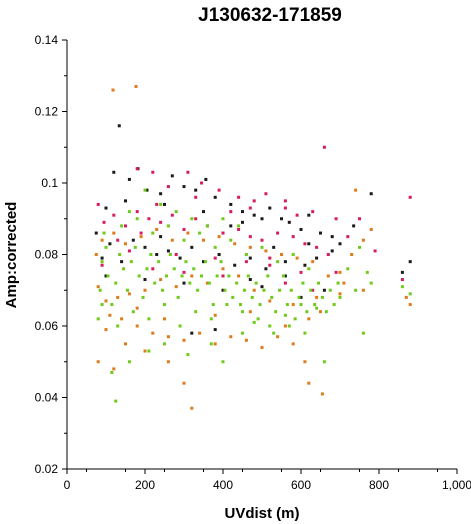  What do you see at coordinates (47, 398) in the screenshot?
I see `y-tick-label: 0.04` at bounding box center [47, 398].